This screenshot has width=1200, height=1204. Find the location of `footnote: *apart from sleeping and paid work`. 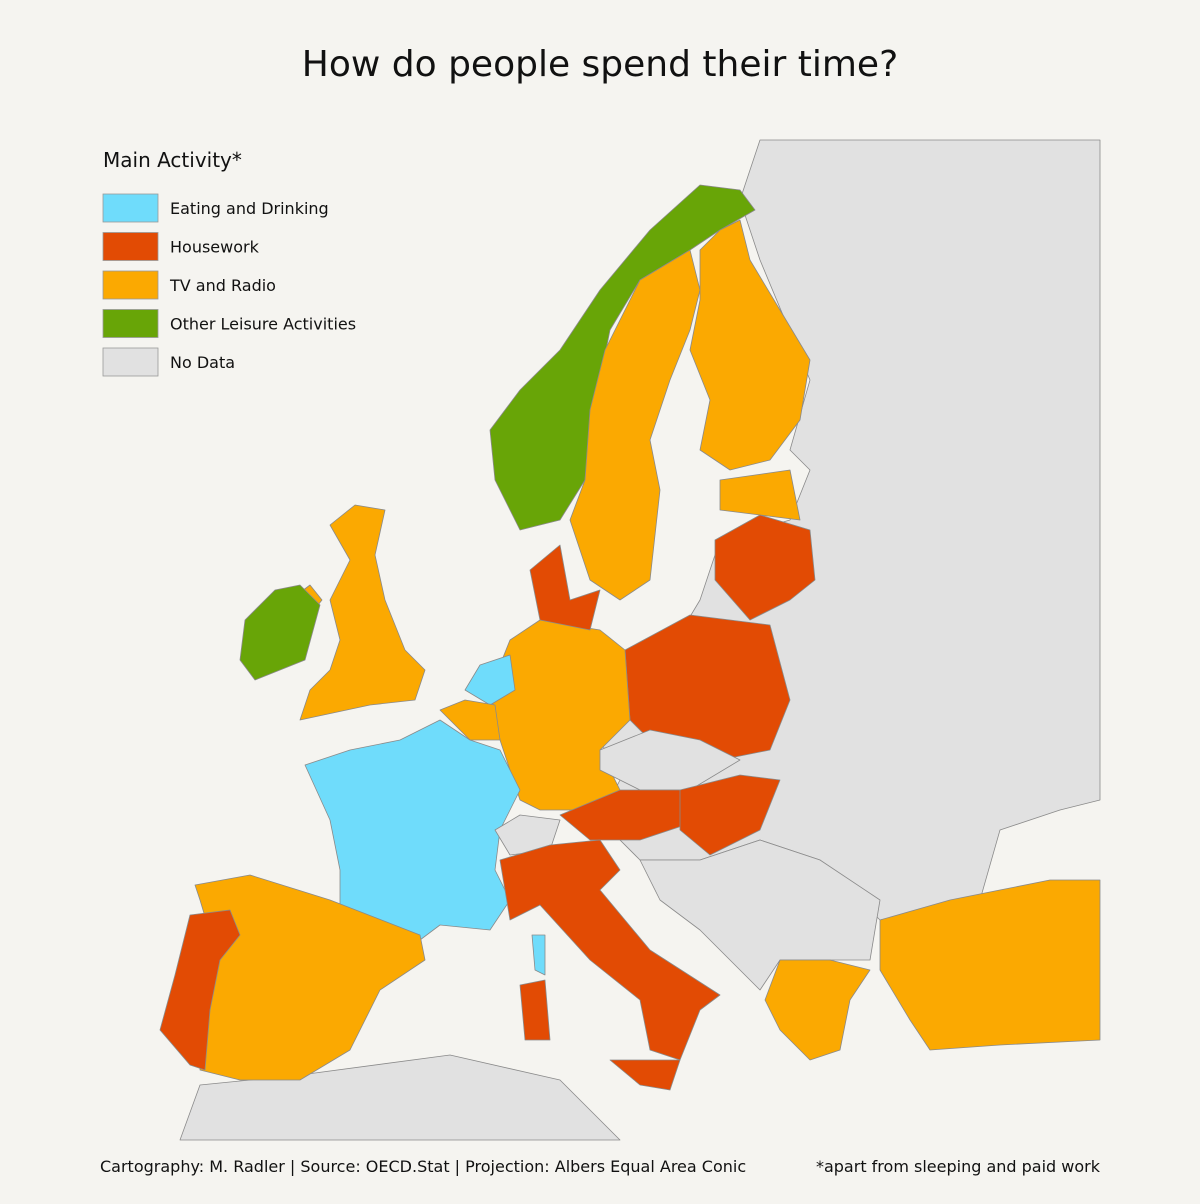

footnote: *apart from sleeping and paid work is located at coordinates (958, 1166).